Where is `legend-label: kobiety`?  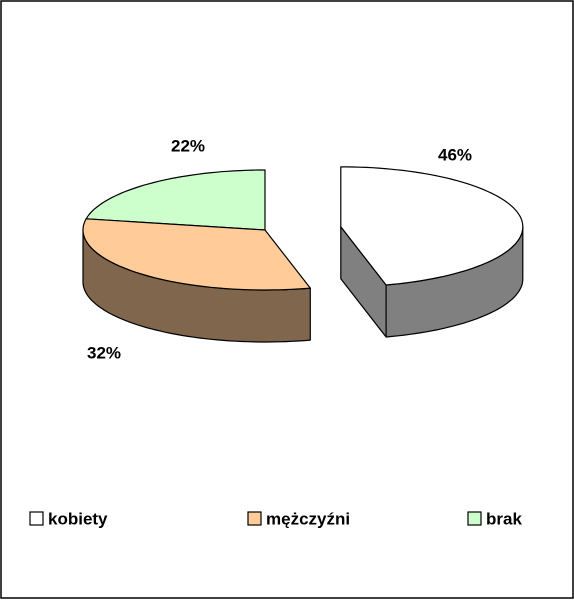 legend-label: kobiety is located at coordinates (78, 518).